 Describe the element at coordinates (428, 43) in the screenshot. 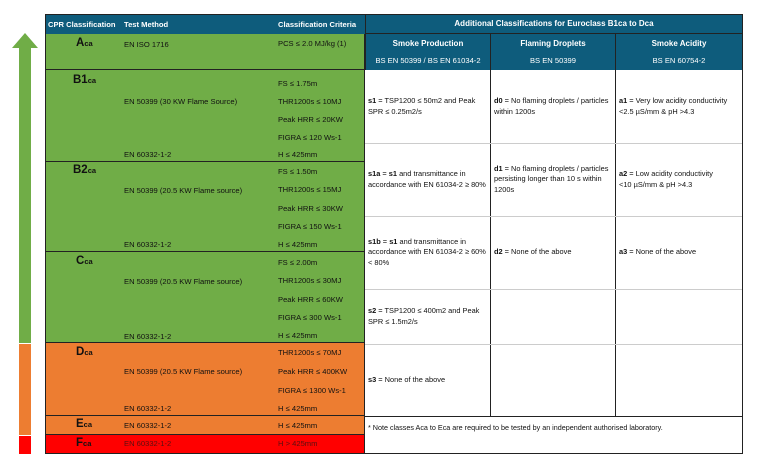

I see `smoke-title: Smoke Production` at that location.